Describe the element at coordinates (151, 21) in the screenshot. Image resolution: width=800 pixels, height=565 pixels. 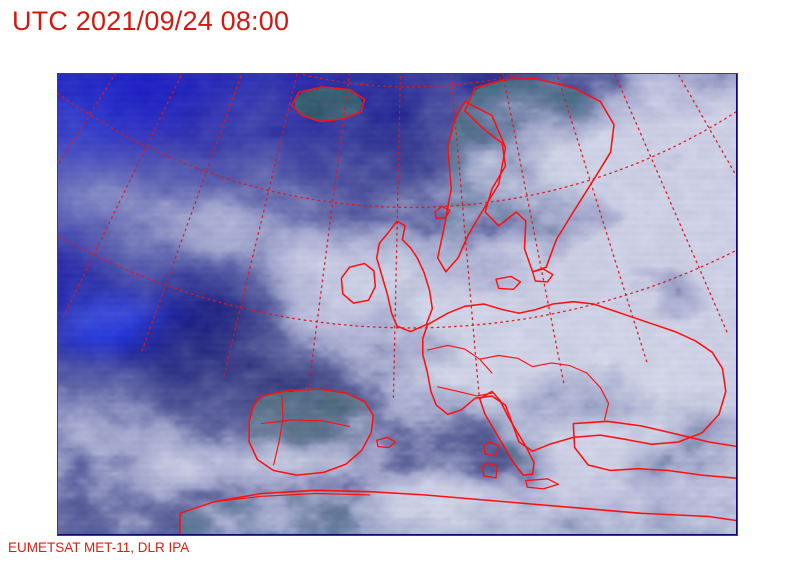
I see `page-title: UTC 2021/09/24 08:00` at that location.